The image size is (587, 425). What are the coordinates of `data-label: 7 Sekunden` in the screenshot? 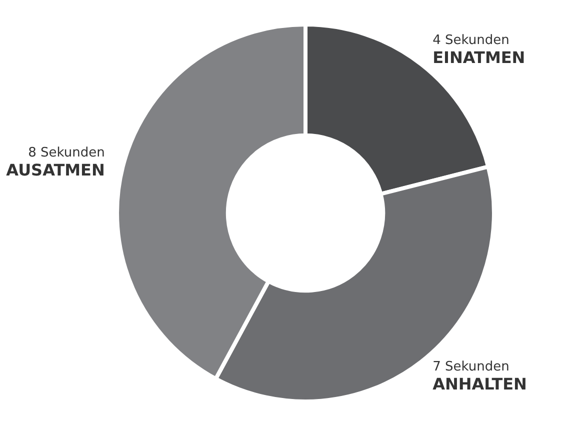 It's located at (471, 366).